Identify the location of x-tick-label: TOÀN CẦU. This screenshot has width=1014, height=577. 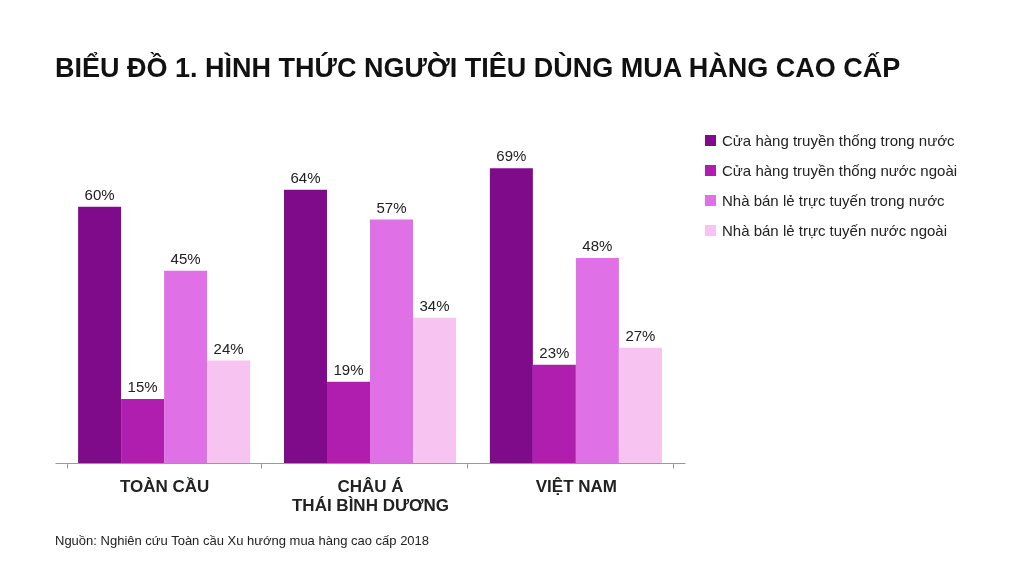
(164, 486).